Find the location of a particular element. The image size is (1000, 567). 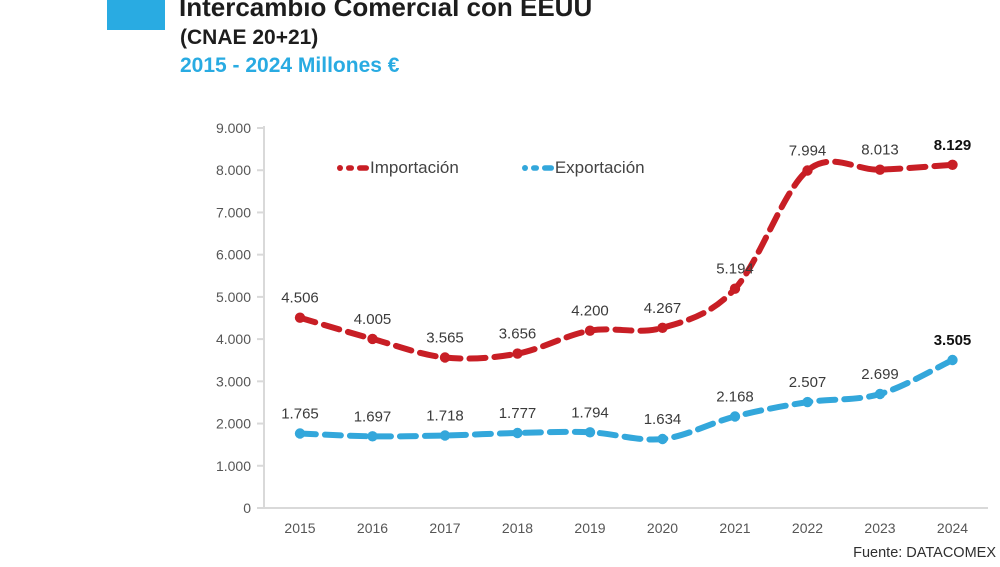

legend-item-exportacion: Exportación is located at coordinates (583, 168).